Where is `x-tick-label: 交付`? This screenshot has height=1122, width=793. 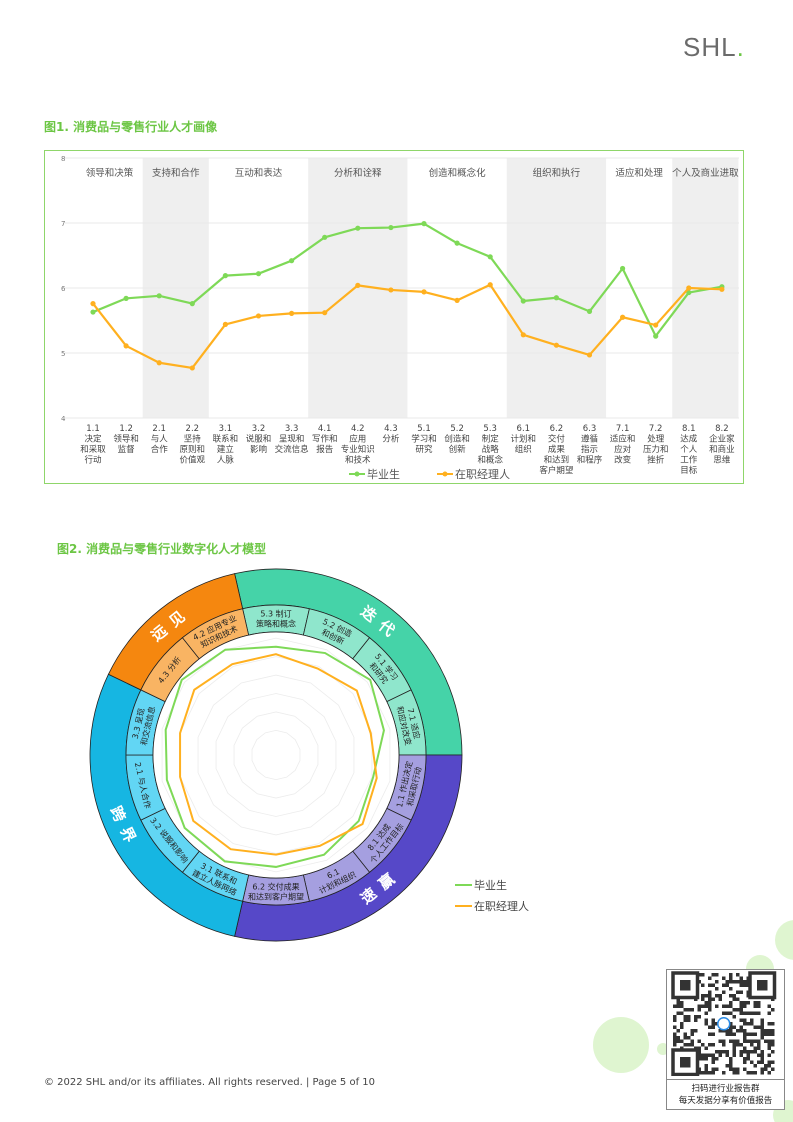 x-tick-label: 交付 is located at coordinates (557, 439).